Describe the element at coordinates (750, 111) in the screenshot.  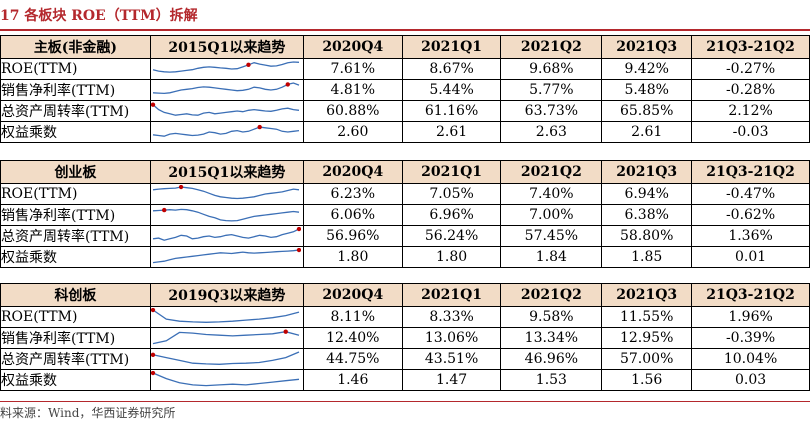
I see `value-cell: 2.12%` at that location.